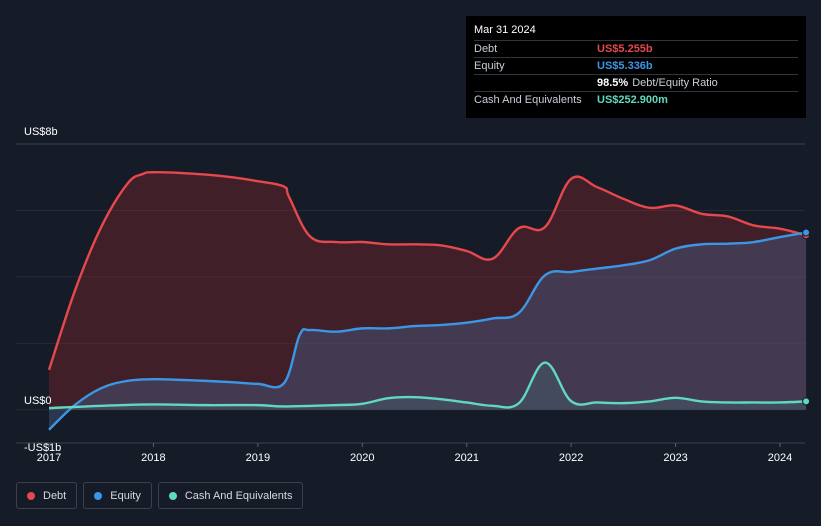 Image resolution: width=821 pixels, height=526 pixels. What do you see at coordinates (258, 458) in the screenshot?
I see `x-tick-label: 2019` at bounding box center [258, 458].